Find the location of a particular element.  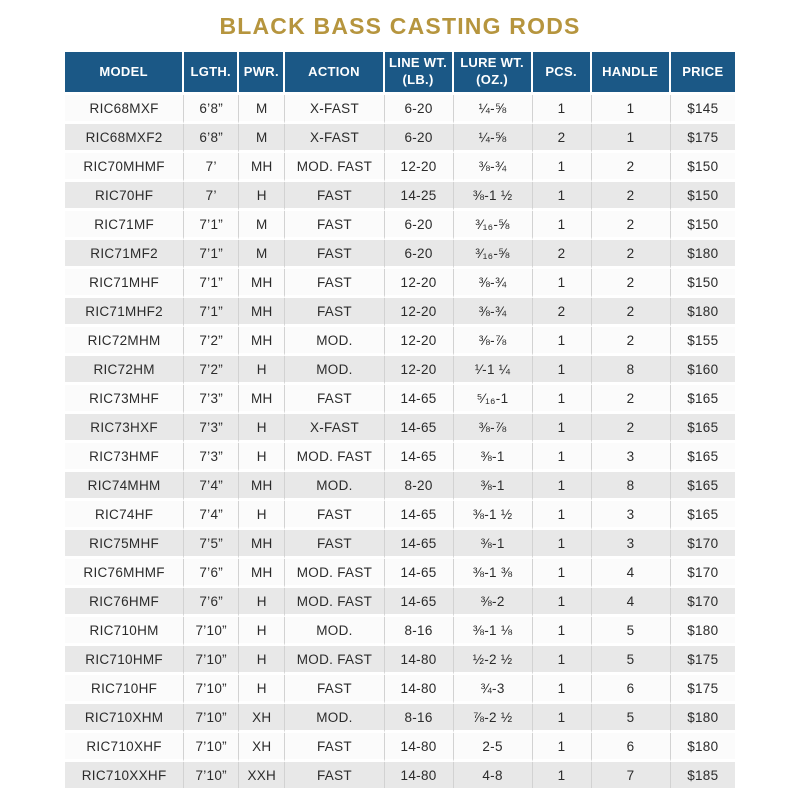

cell-model: RIC76MHMF is located at coordinates (125, 573).